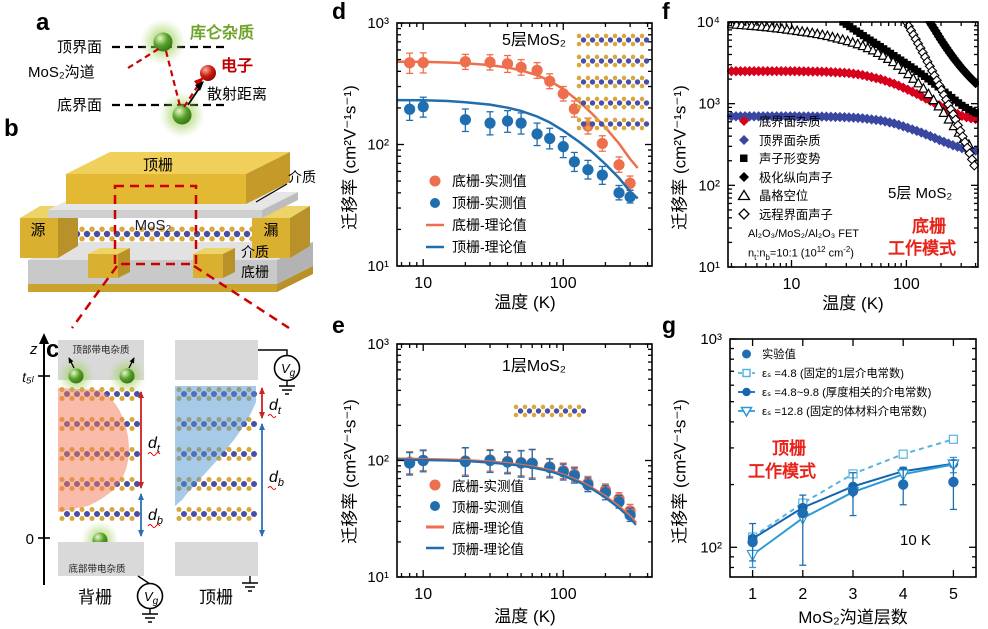 The height and width of the screenshot is (629, 988). I want to click on panel-e-letter: e, so click(338, 325).